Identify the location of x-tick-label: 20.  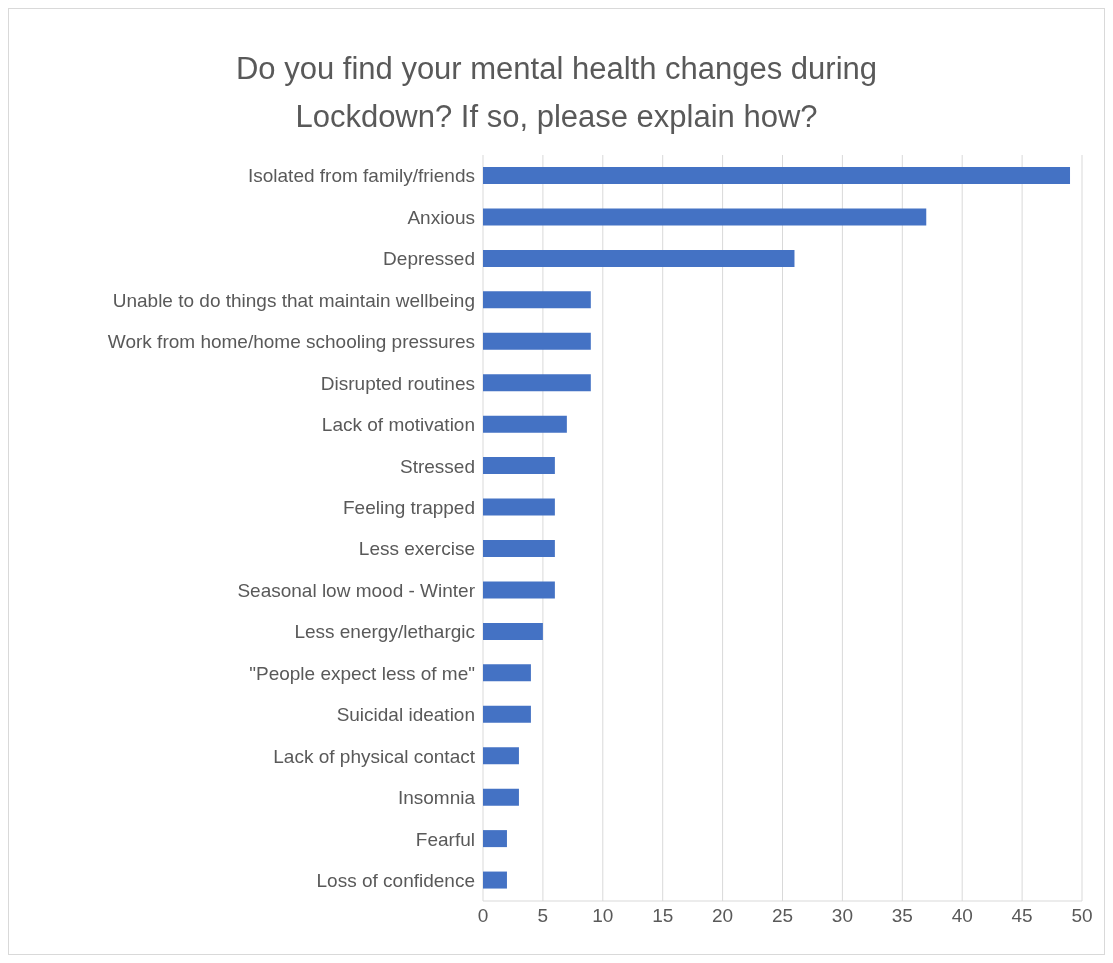
(723, 916).